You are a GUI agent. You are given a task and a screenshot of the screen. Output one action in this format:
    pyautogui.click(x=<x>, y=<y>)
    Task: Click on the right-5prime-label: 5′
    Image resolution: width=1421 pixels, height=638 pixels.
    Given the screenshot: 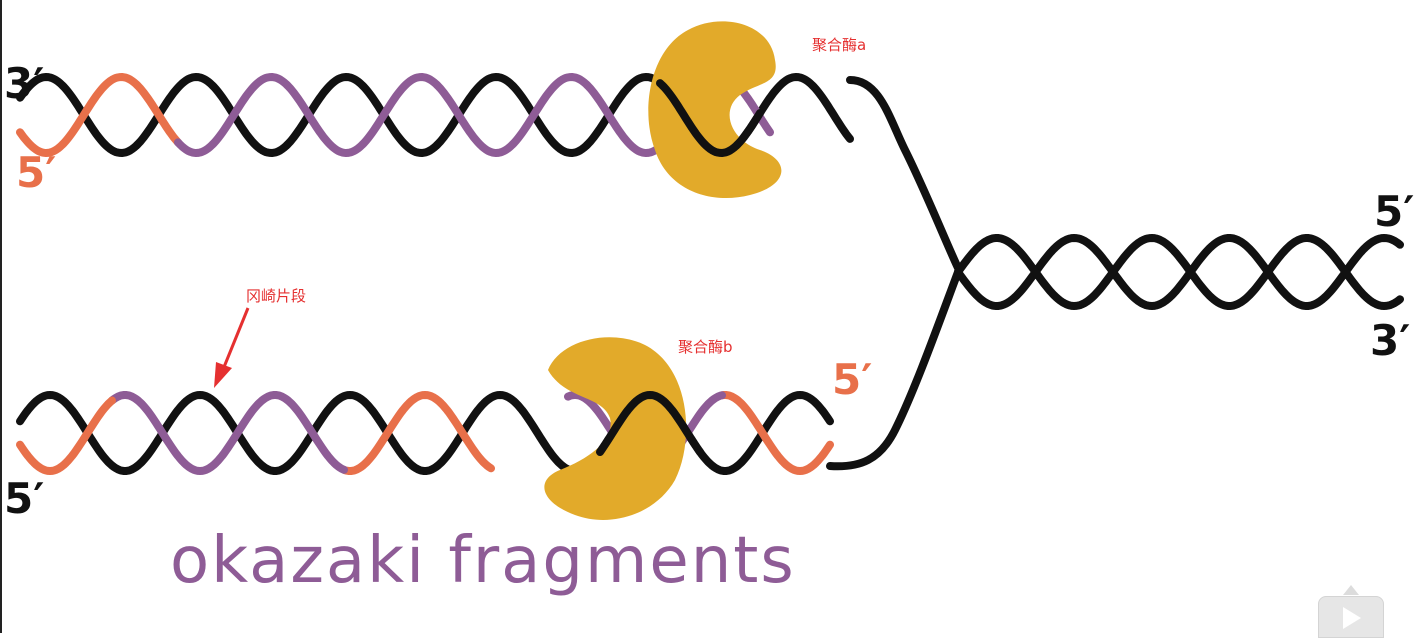 What is the action you would take?
    pyautogui.click(x=1394, y=211)
    